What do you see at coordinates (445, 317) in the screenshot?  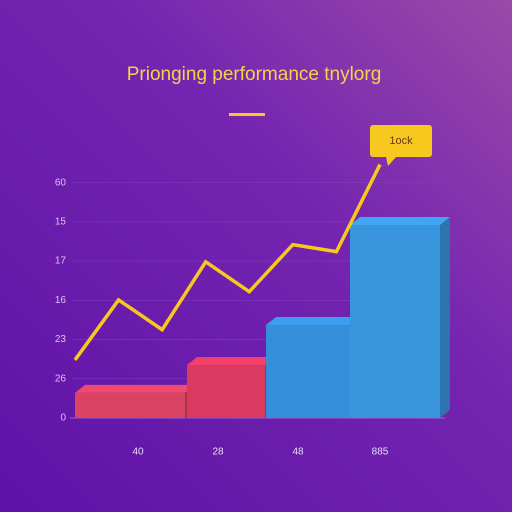 I see `bar-side` at bounding box center [445, 317].